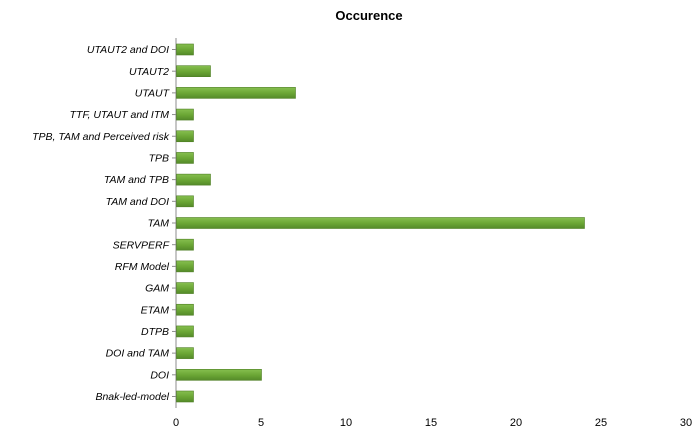  Describe the element at coordinates (136, 180) in the screenshot. I see `category-label: TAM and TPB` at that location.